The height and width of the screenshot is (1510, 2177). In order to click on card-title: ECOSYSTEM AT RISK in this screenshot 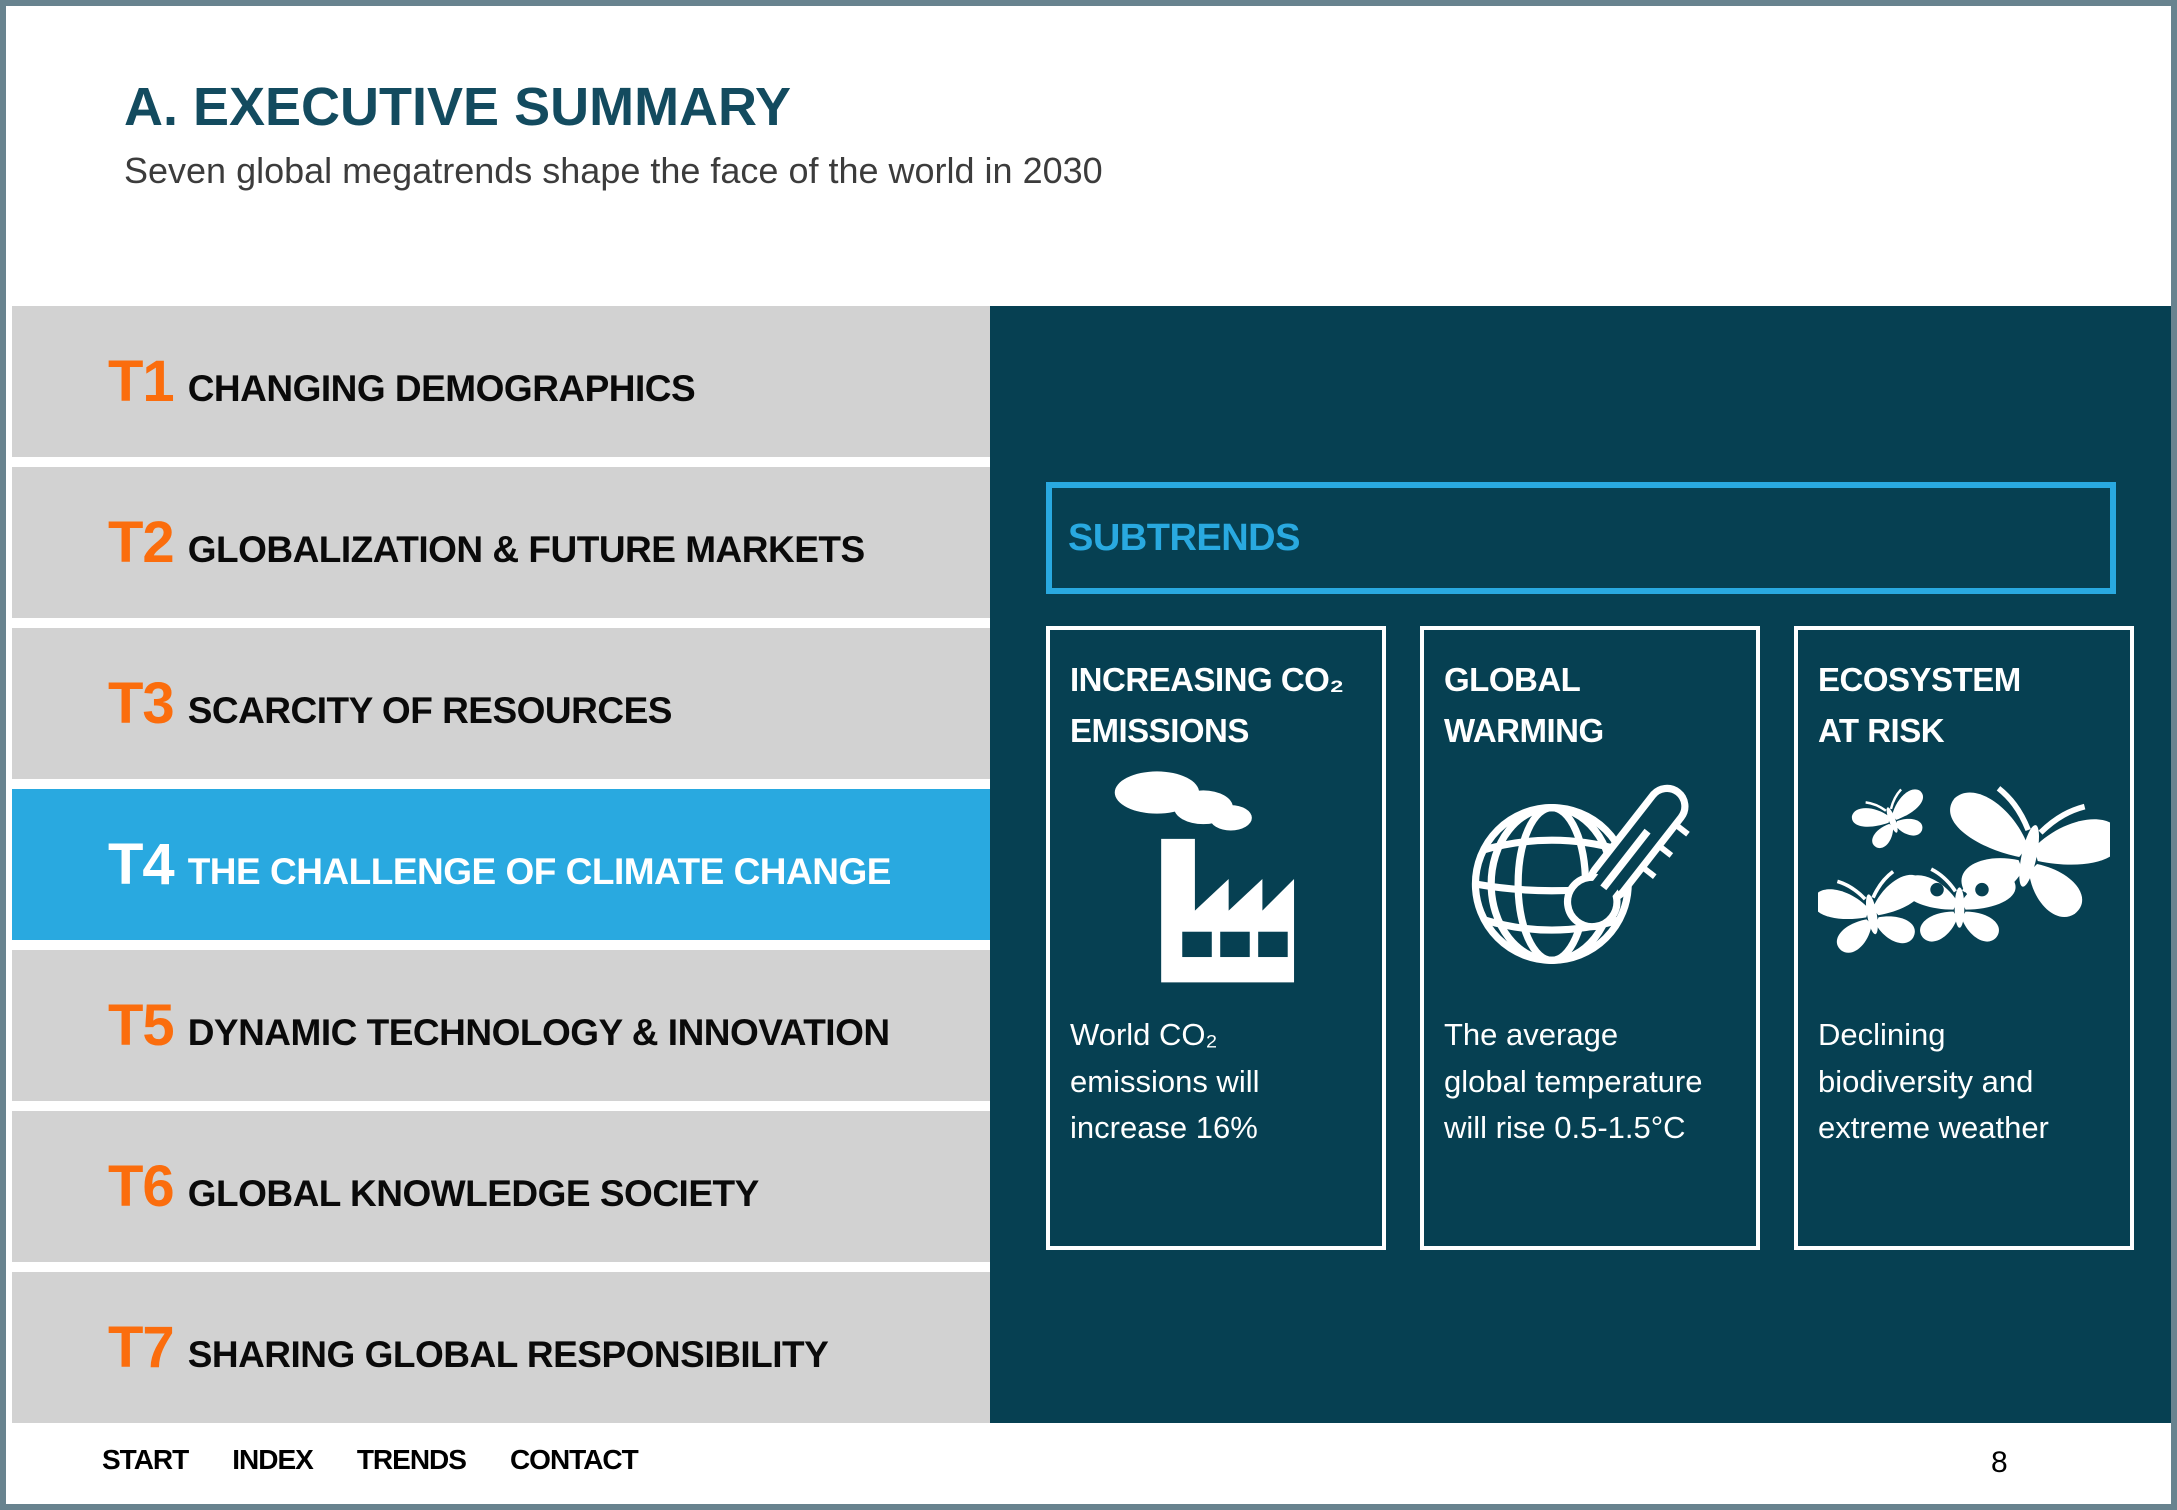, I will do `click(1919, 705)`.